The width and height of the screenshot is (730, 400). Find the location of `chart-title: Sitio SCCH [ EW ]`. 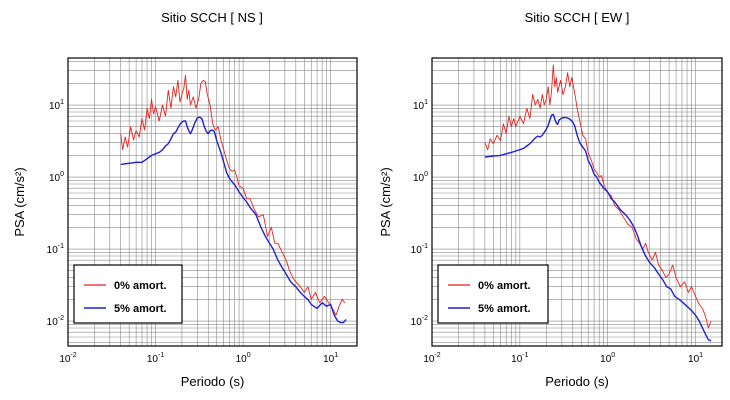

chart-title: Sitio SCCH [ EW ] is located at coordinates (577, 17).